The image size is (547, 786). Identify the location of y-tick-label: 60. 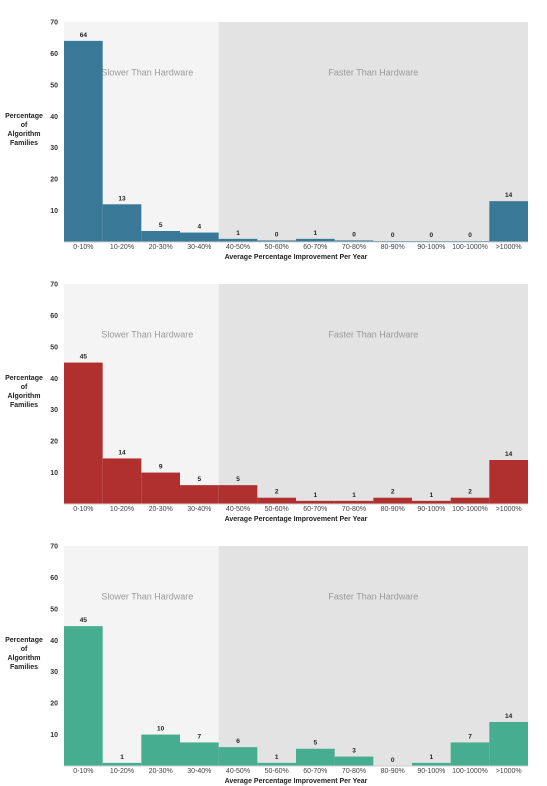
(54, 54).